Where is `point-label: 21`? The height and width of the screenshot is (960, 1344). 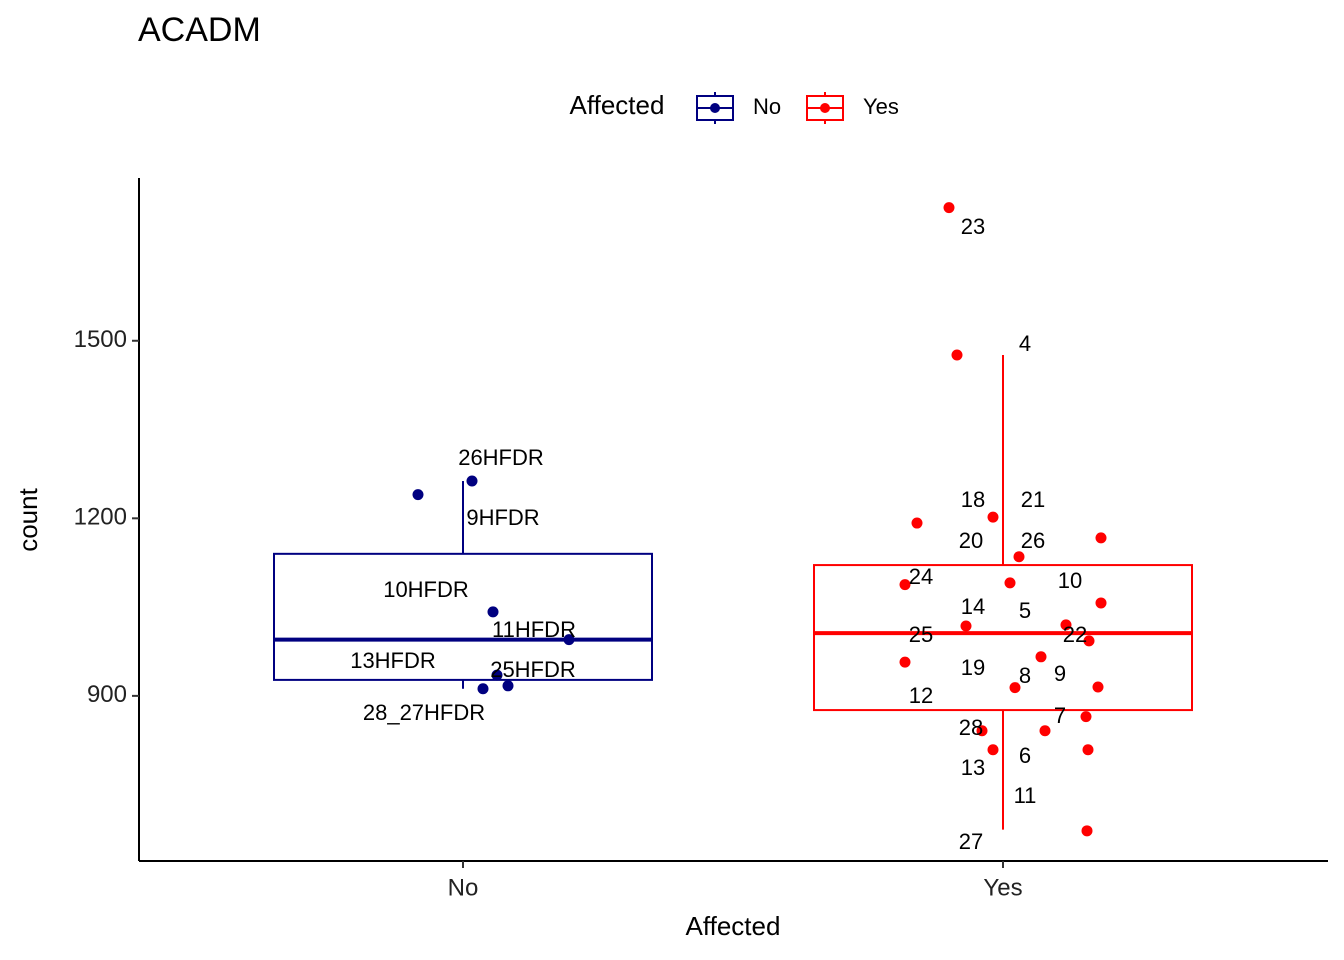
point-label: 21 is located at coordinates (1033, 499).